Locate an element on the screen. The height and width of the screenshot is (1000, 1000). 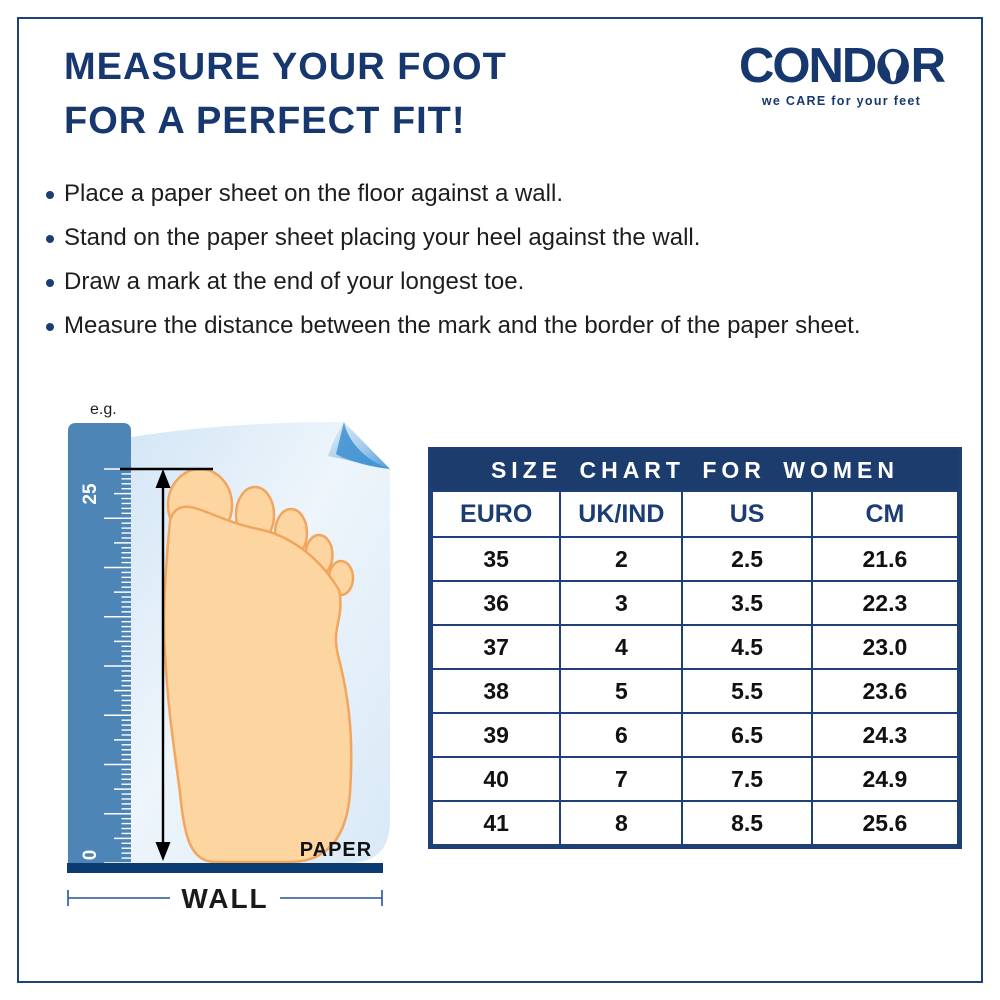
size-chart-cell: 8.5 is located at coordinates (747, 823).